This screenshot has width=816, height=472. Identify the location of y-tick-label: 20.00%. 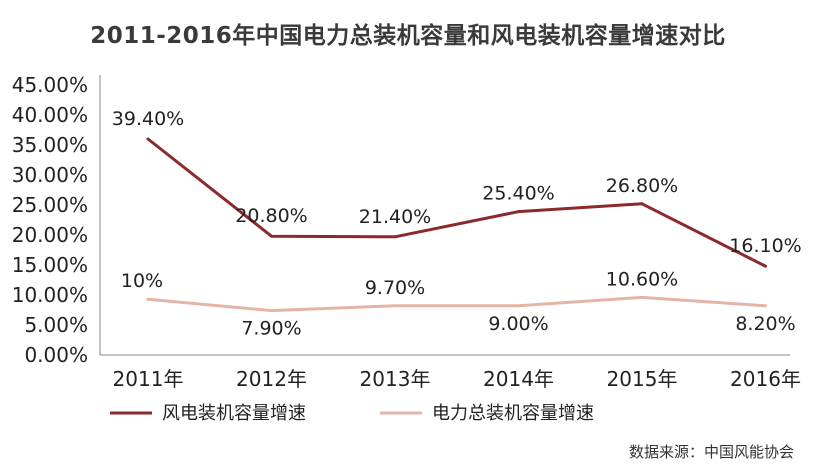
(50, 235).